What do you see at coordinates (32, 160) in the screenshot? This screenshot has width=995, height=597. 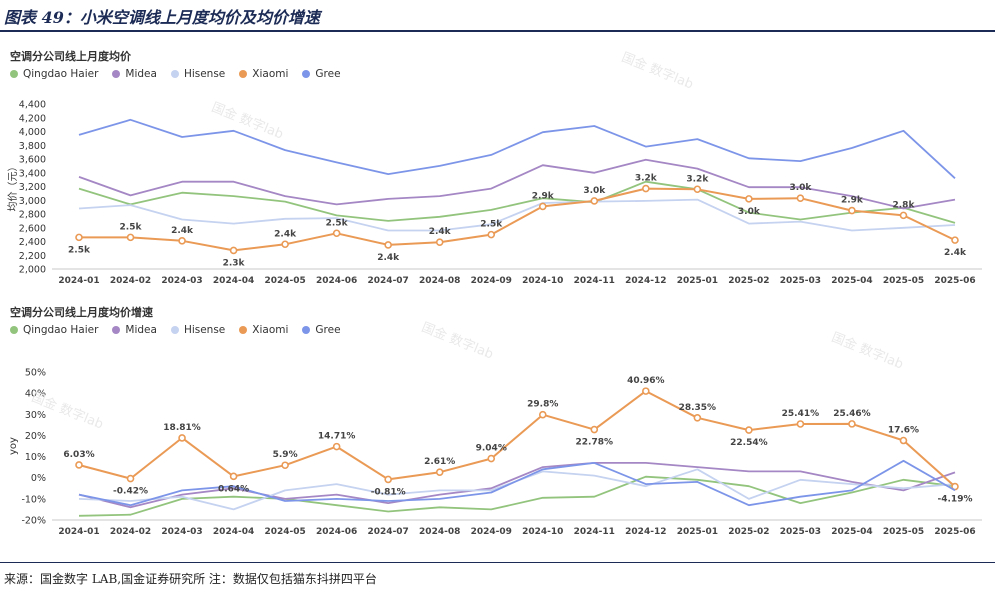 I see `y-tick-label: 3,600` at bounding box center [32, 160].